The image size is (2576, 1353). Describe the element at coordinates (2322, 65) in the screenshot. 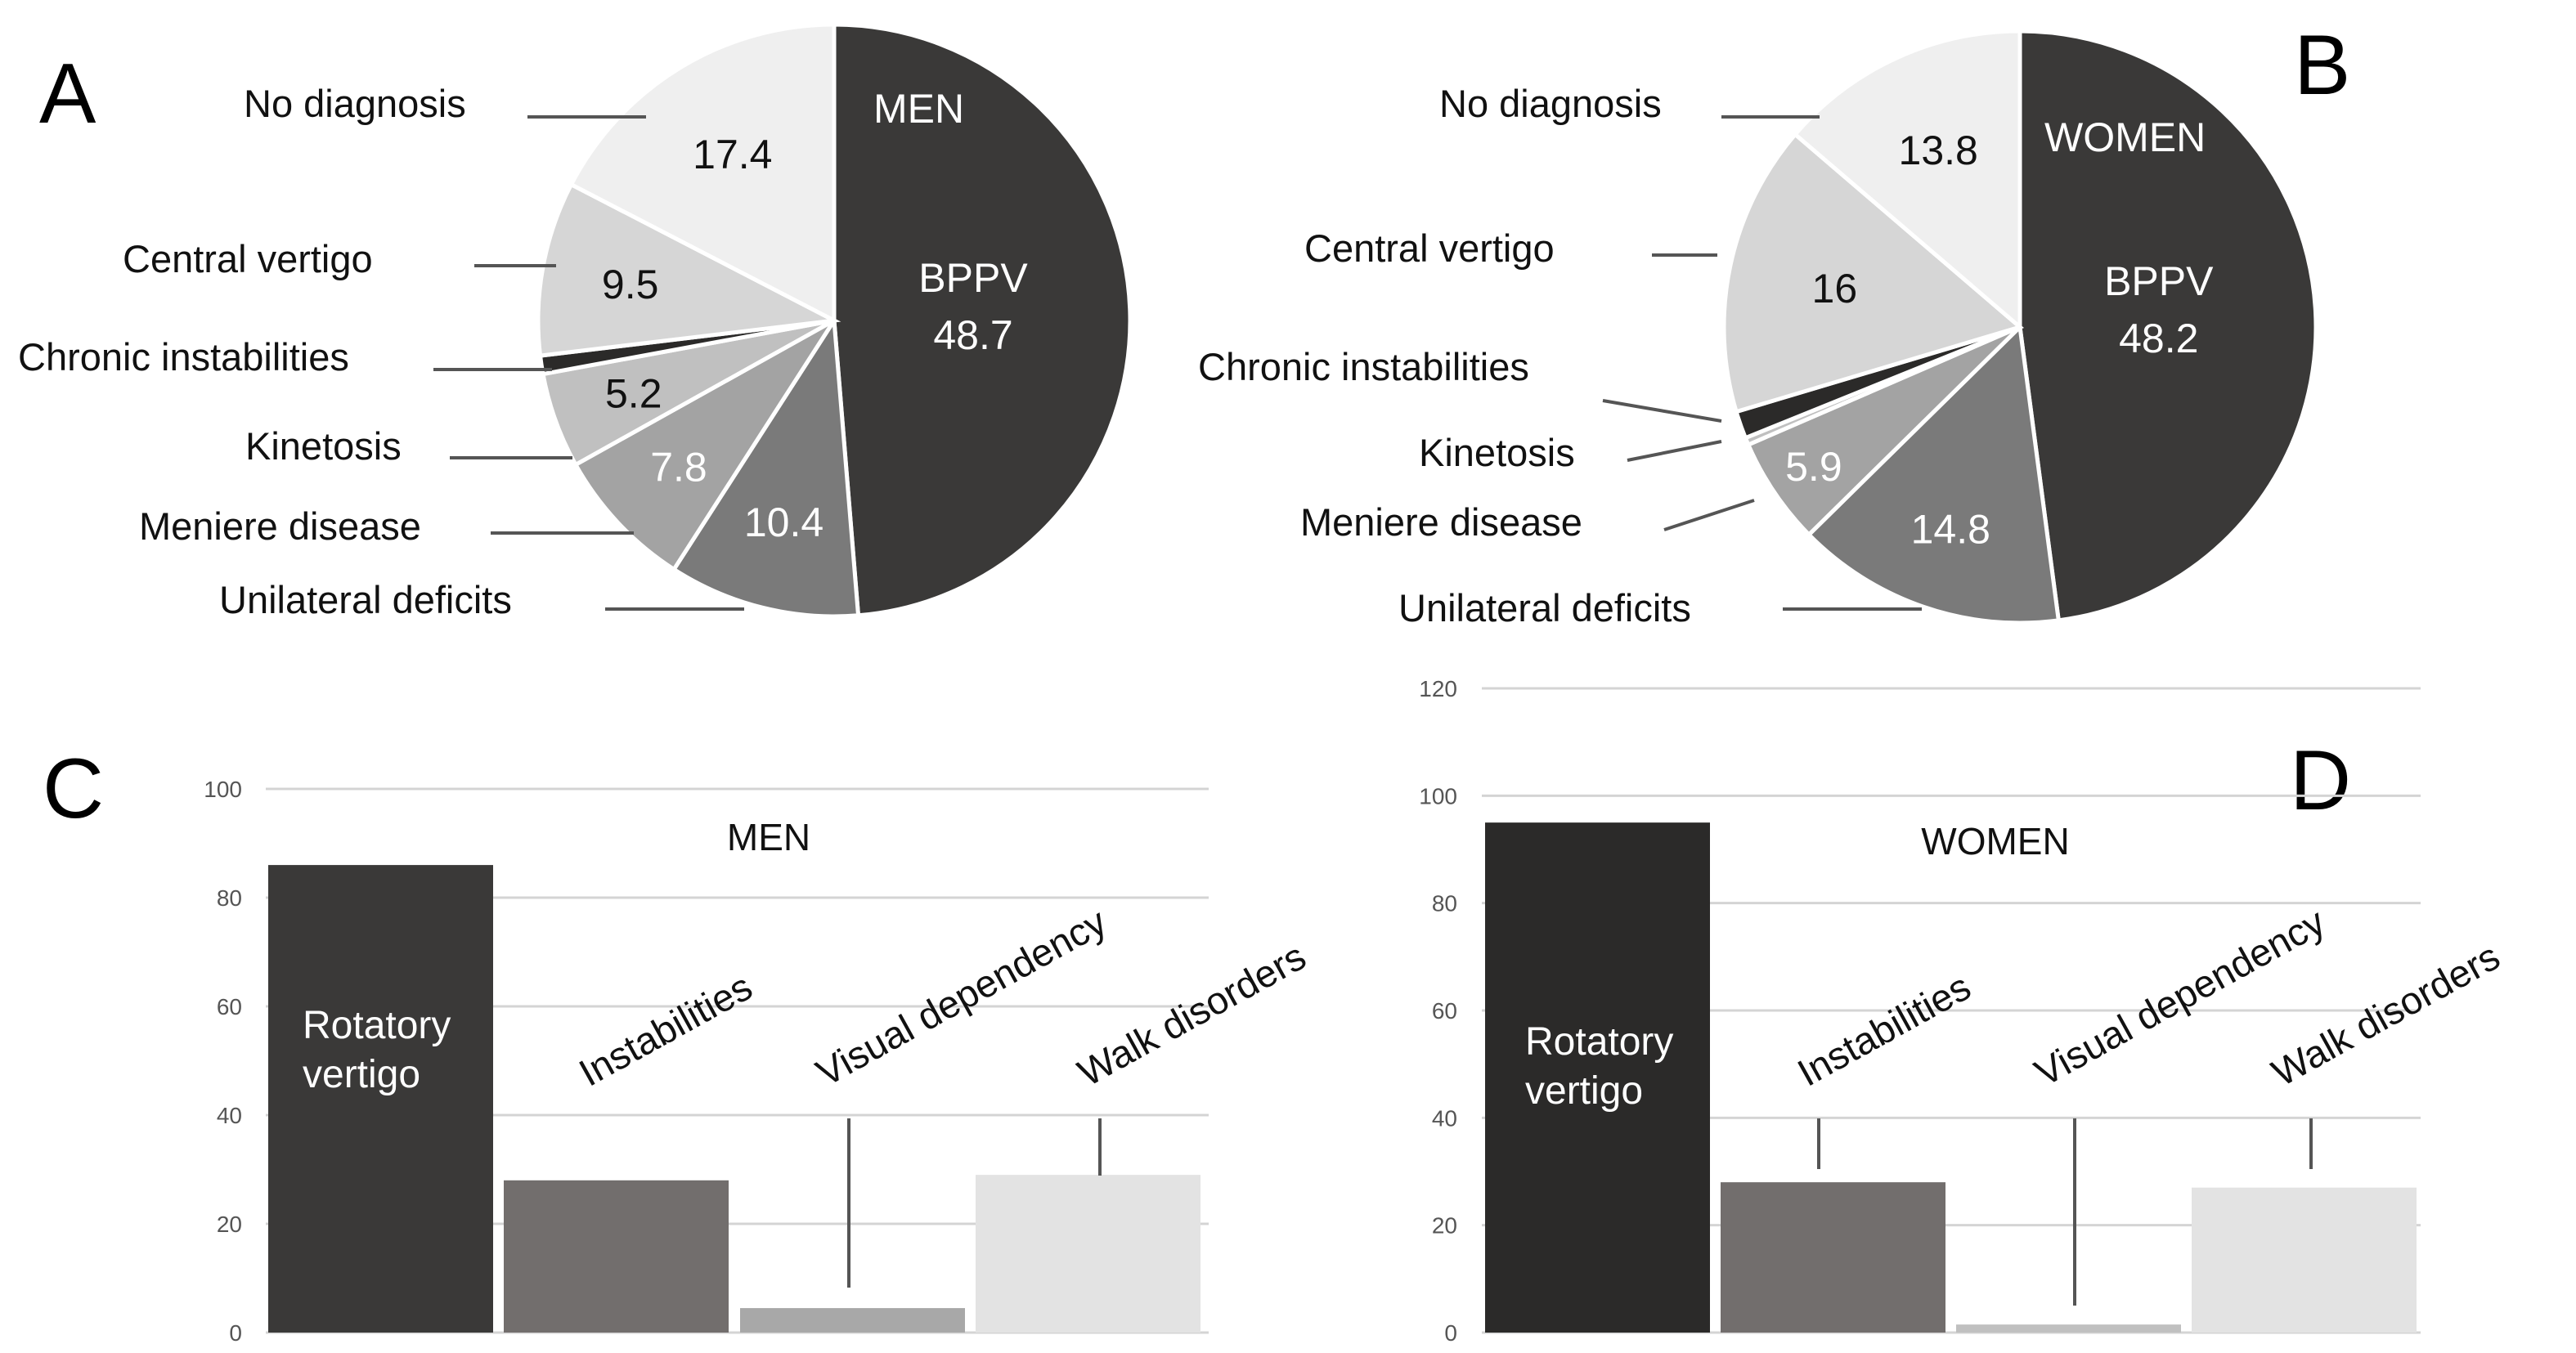

I see `panel-letter-b: B` at that location.